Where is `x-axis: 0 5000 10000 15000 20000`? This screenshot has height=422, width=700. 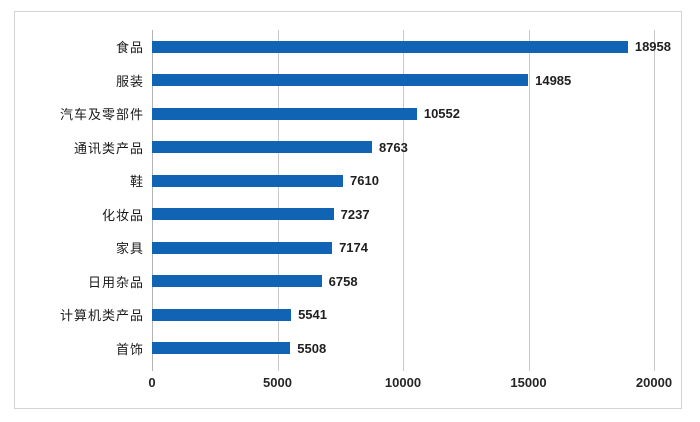 x-axis: 0 5000 10000 15000 20000 is located at coordinates (410, 385).